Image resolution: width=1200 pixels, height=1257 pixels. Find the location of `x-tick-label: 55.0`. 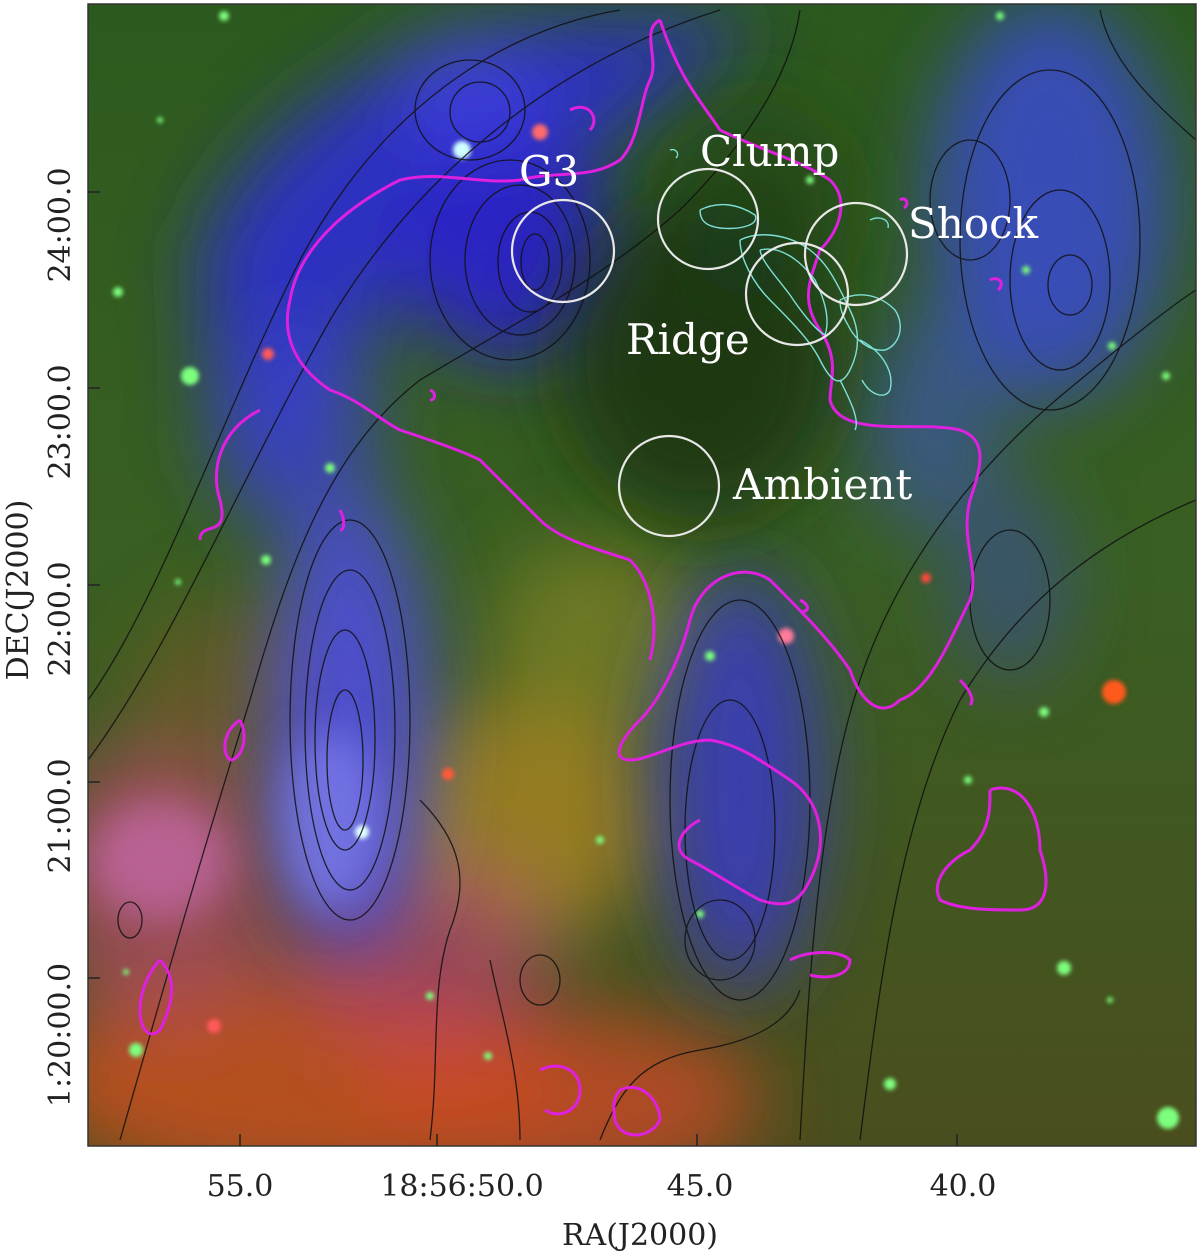

x-tick-label: 55.0 is located at coordinates (240, 1186).